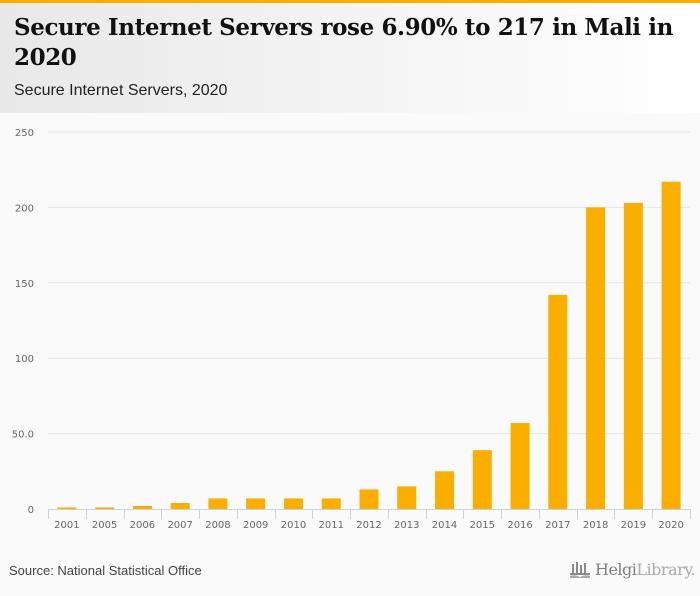 This screenshot has width=700, height=596. What do you see at coordinates (368, 525) in the screenshot?
I see `x-tick-label: 2012` at bounding box center [368, 525].